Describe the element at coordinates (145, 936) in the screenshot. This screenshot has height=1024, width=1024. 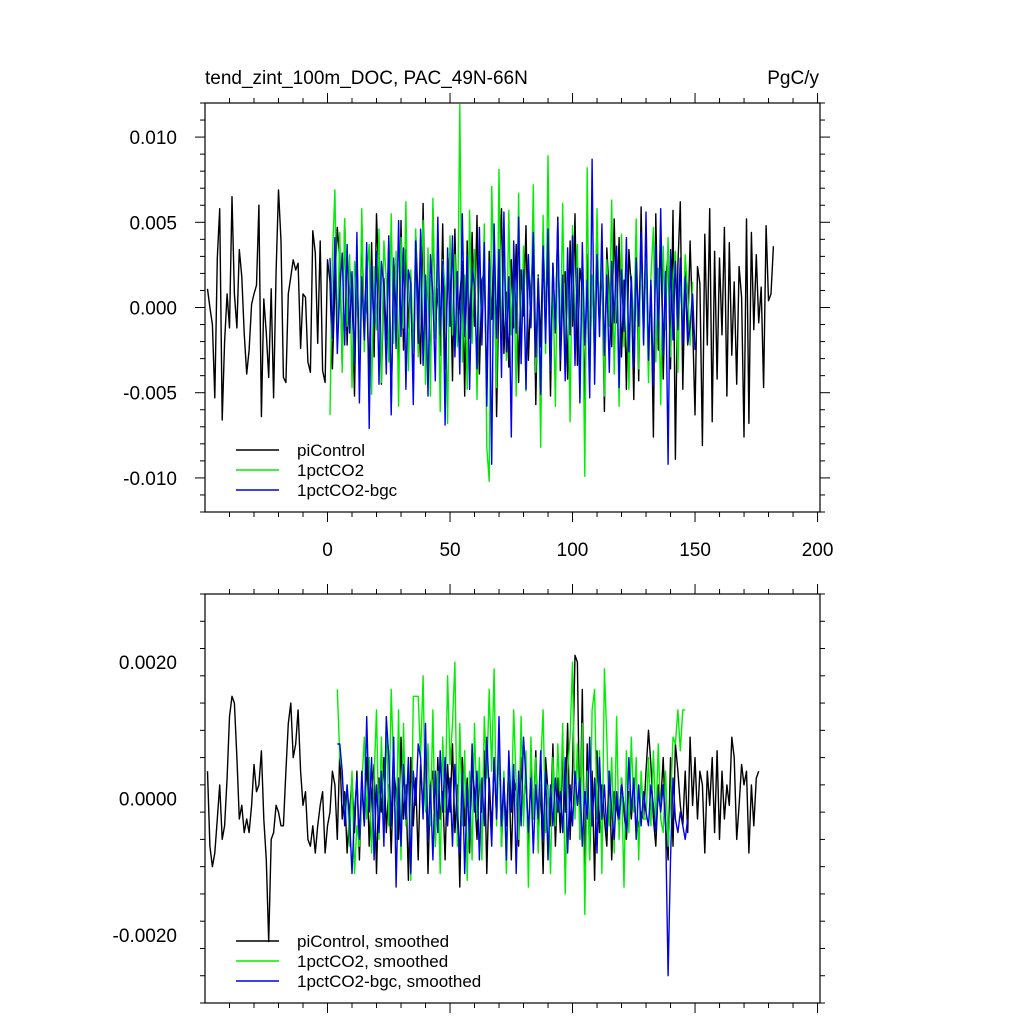
I see `bottom-y-tick-label: -0.0020` at that location.